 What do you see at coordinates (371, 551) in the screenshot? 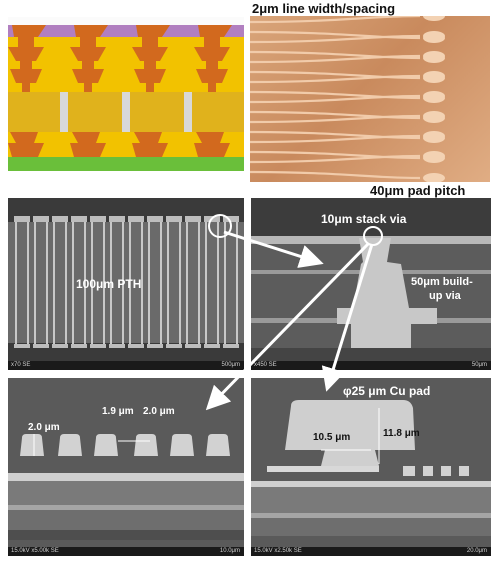
I see `sem-info-bar: 15.0kV x2.50k SE 20.0μm` at bounding box center [371, 551].